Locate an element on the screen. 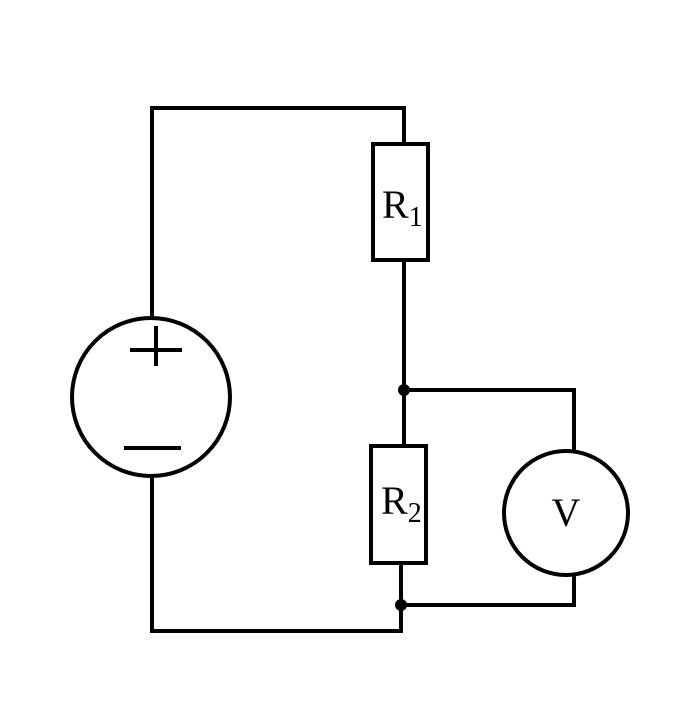 The image size is (679, 710). resistor-r1: R1 is located at coordinates (400, 202).